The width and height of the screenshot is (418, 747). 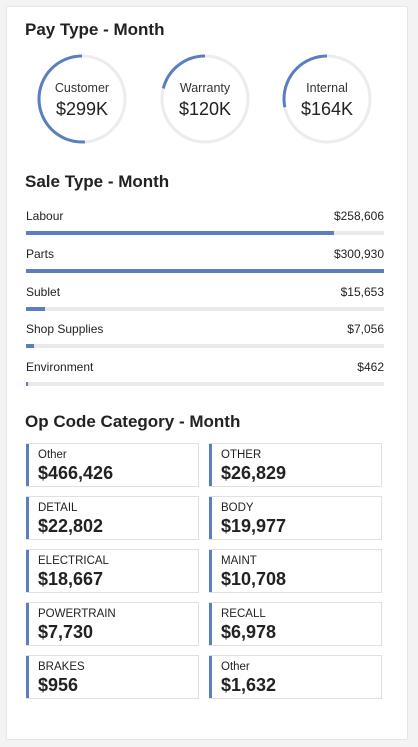 What do you see at coordinates (241, 455) in the screenshot?
I see `card-label: OTHER` at bounding box center [241, 455].